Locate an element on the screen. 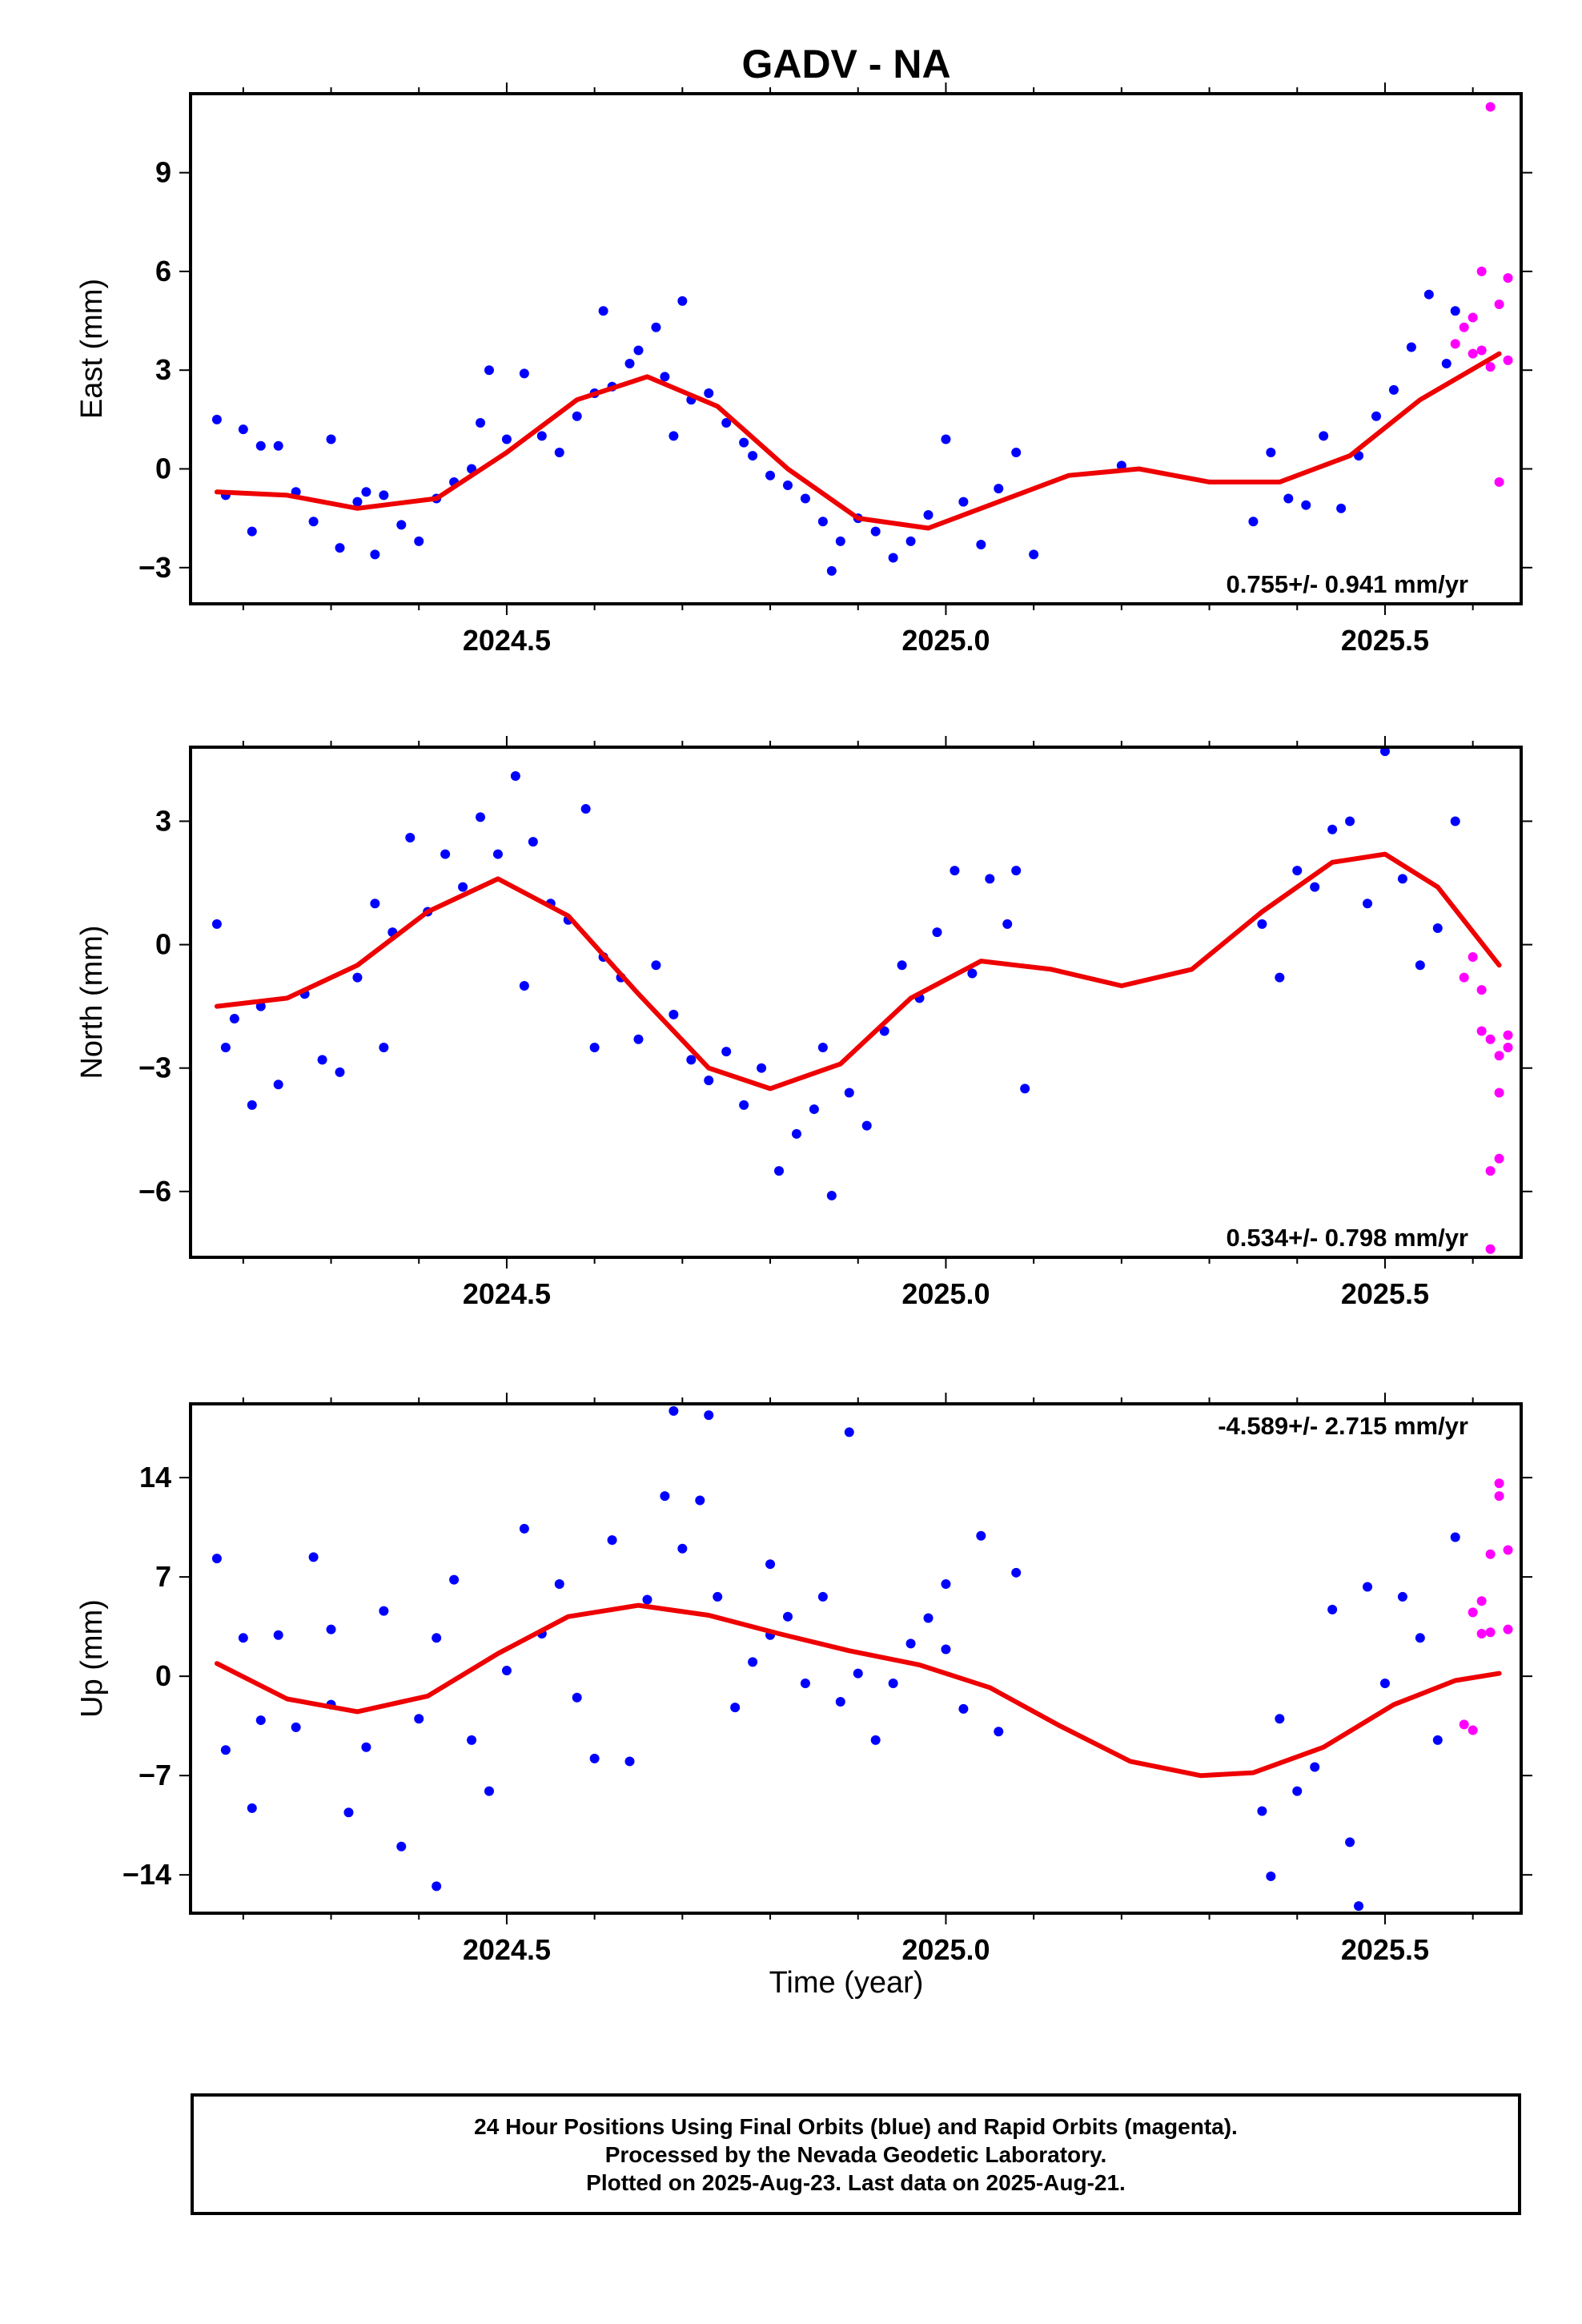 The width and height of the screenshot is (1582, 2324). y-tick-label: −14 is located at coordinates (146, 1875).